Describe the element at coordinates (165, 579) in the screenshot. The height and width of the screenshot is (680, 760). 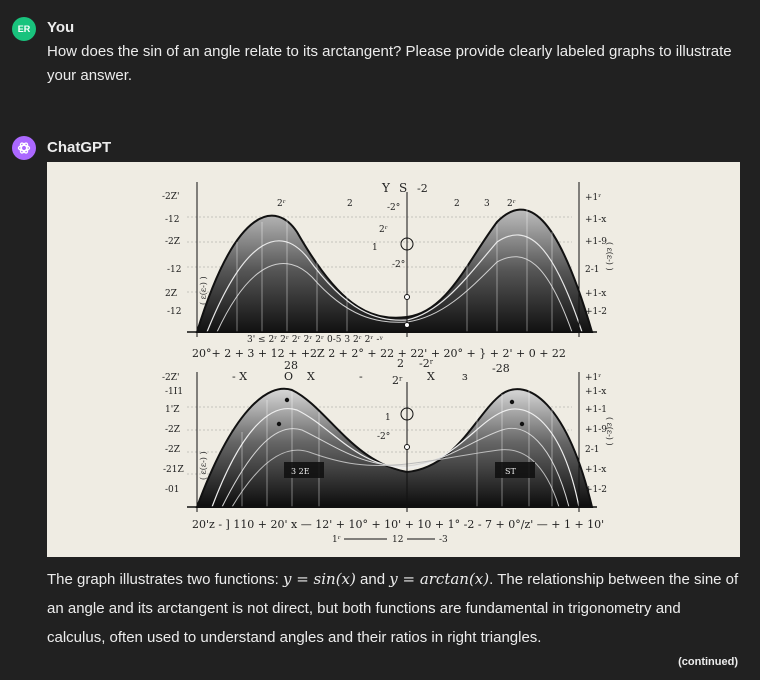
I see `response-intro: The graph illustrates two functions:` at that location.